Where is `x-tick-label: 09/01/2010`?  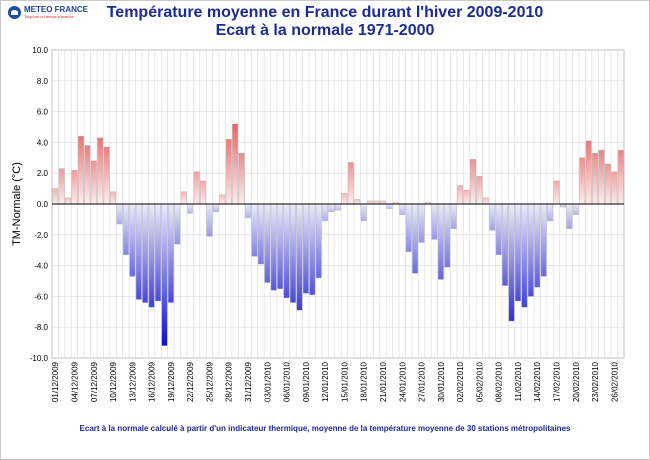
x-tick-label: 09/01/2010 is located at coordinates (306, 381).